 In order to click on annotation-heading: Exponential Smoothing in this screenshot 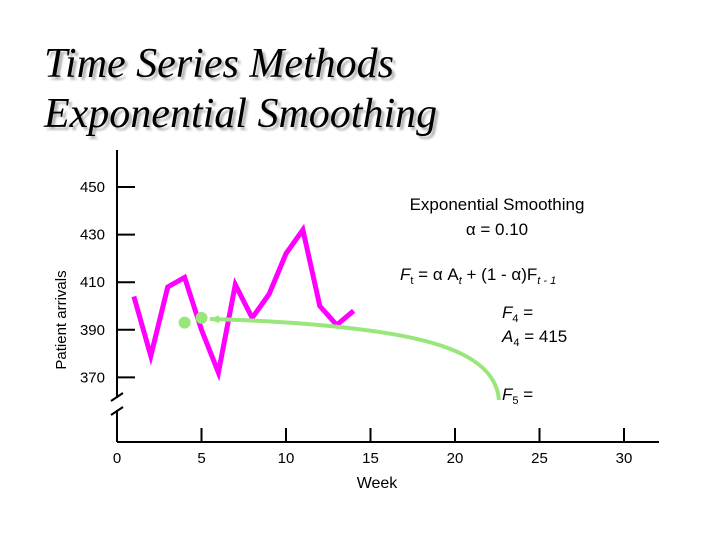, I will do `click(497, 204)`.